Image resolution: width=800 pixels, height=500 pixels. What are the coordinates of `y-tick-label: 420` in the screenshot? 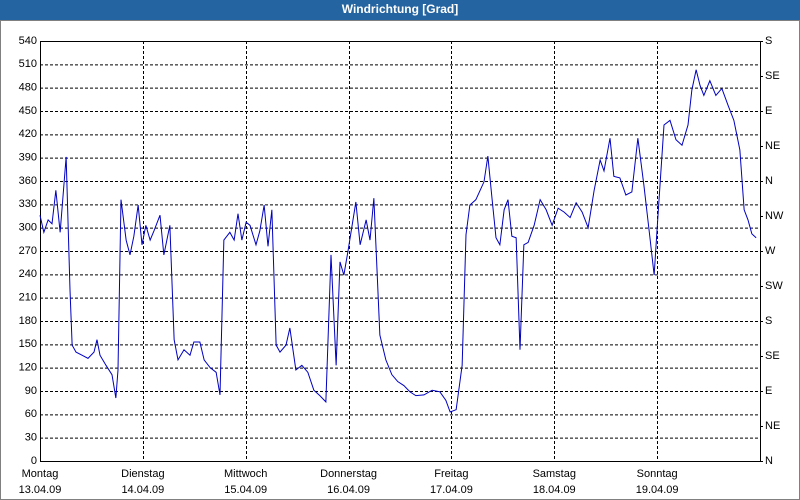 It's located at (28, 134).